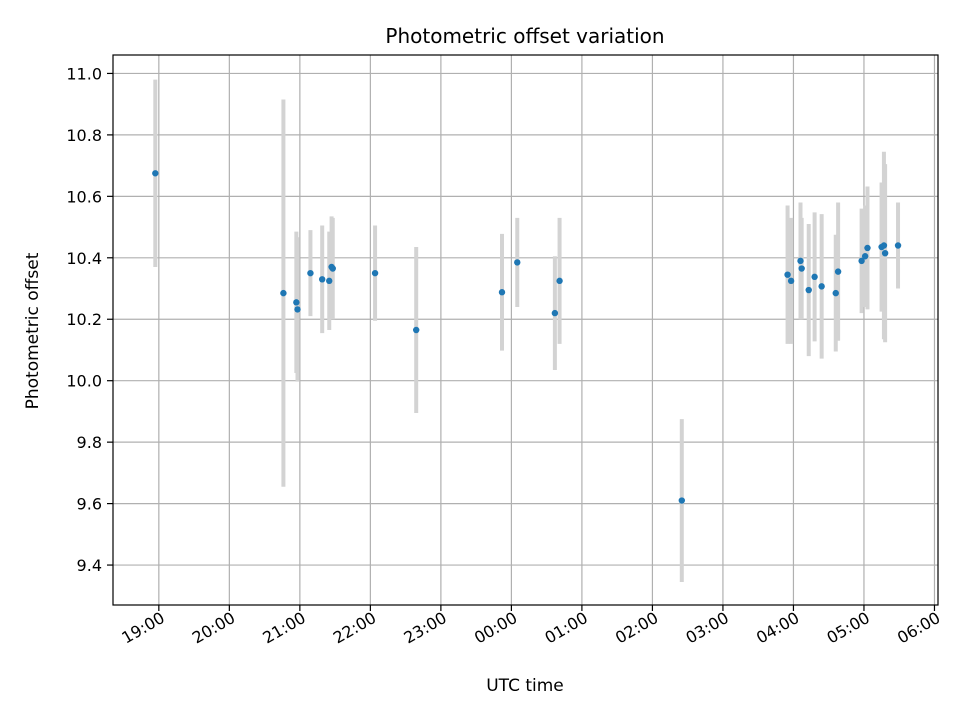  I want to click on y-tick-label: 10.8, so click(84, 135).